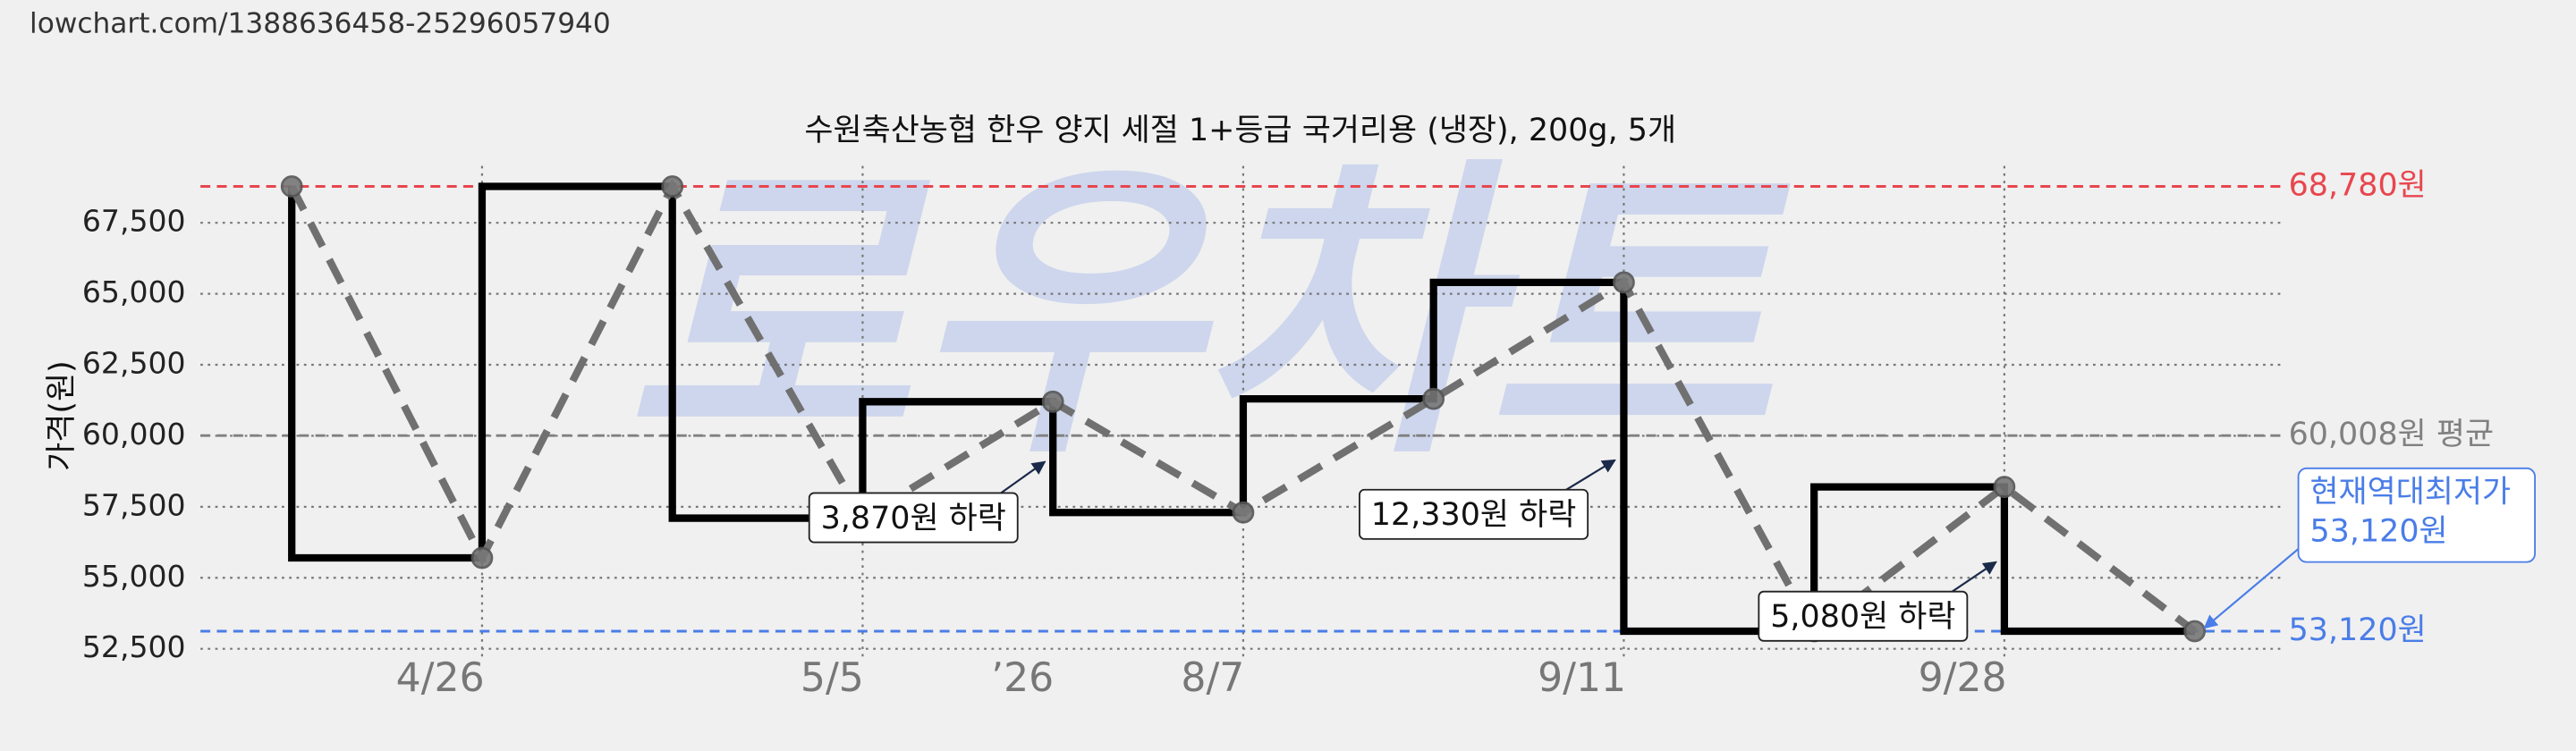  Describe the element at coordinates (134, 291) in the screenshot. I see `y-tick-label: 65,000` at that location.